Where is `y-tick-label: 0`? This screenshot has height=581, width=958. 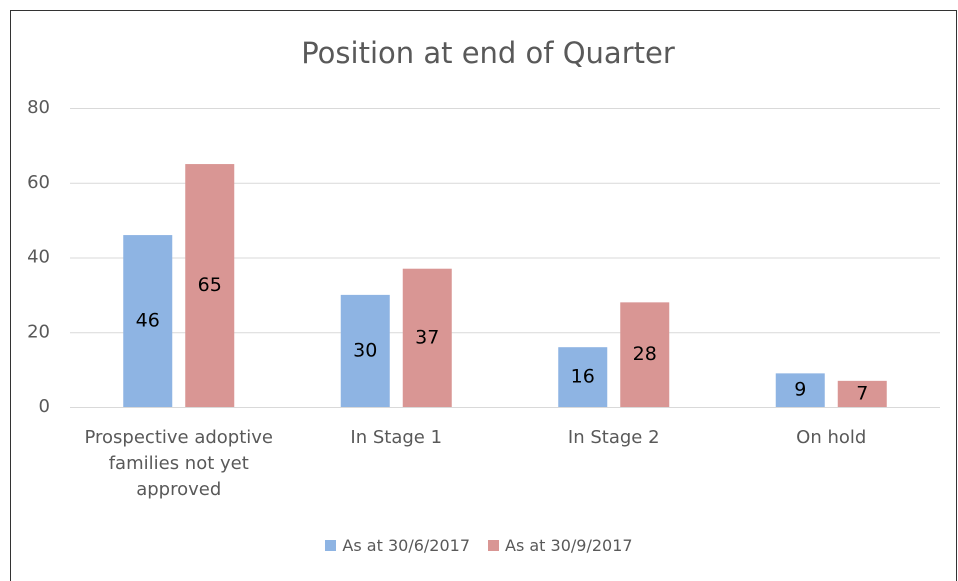
y-tick-label: 0 is located at coordinates (44, 406).